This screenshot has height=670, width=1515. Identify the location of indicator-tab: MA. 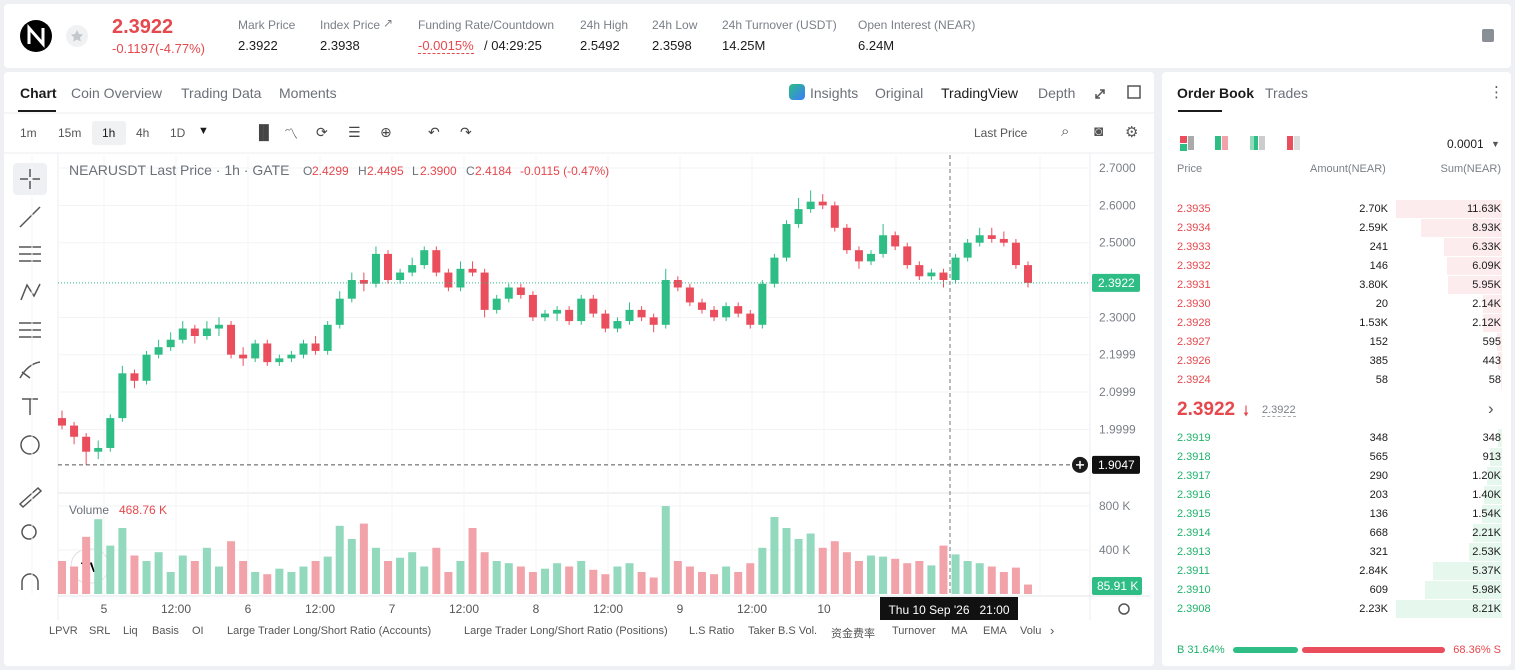
(959, 631).